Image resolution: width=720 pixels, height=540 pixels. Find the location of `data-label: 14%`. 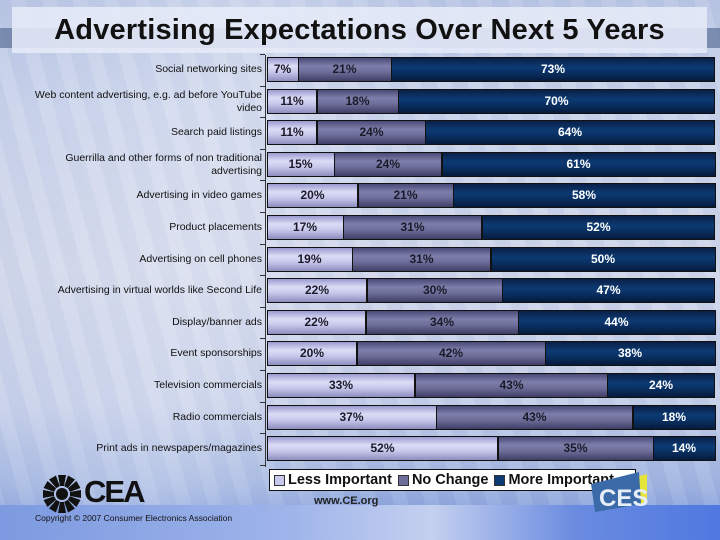

data-label: 14% is located at coordinates (684, 448).